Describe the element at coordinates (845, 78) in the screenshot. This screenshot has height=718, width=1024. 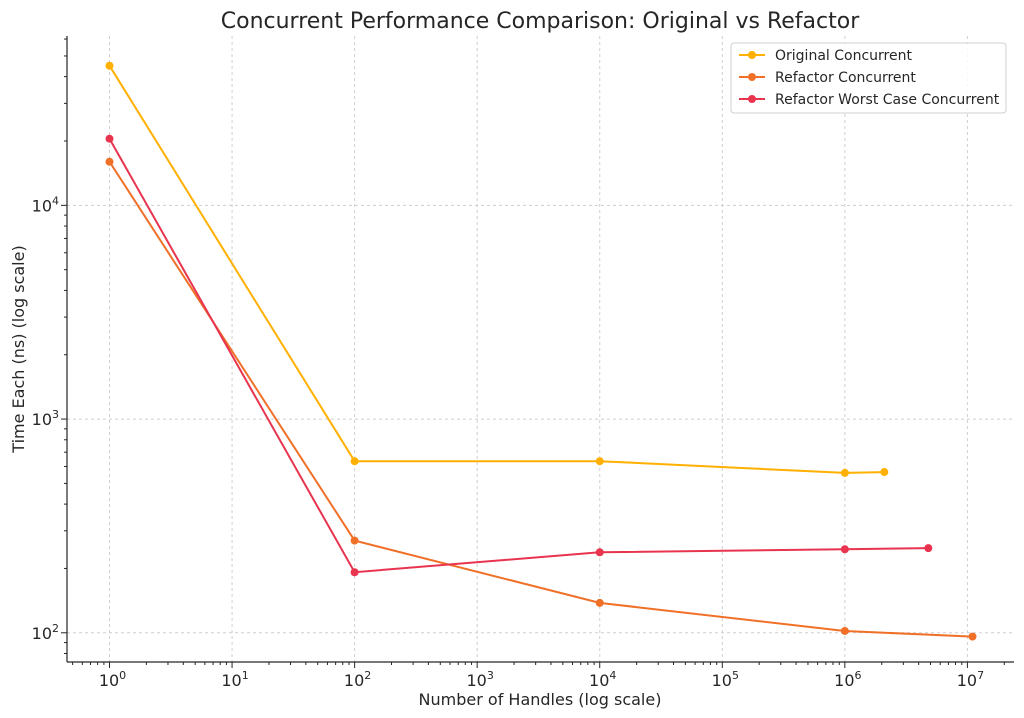
I see `legend-label: Refactor Concurrent` at that location.